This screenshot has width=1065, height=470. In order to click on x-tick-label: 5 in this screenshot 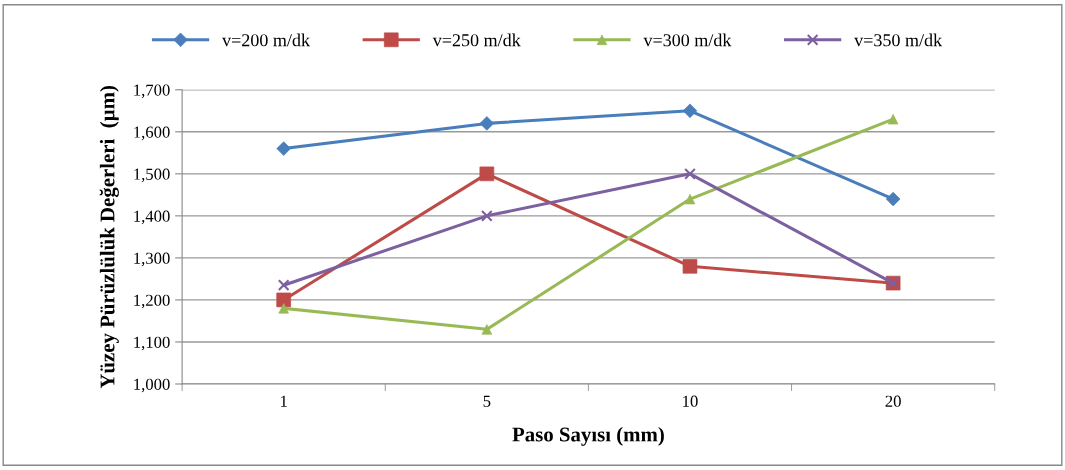, I will do `click(487, 401)`.